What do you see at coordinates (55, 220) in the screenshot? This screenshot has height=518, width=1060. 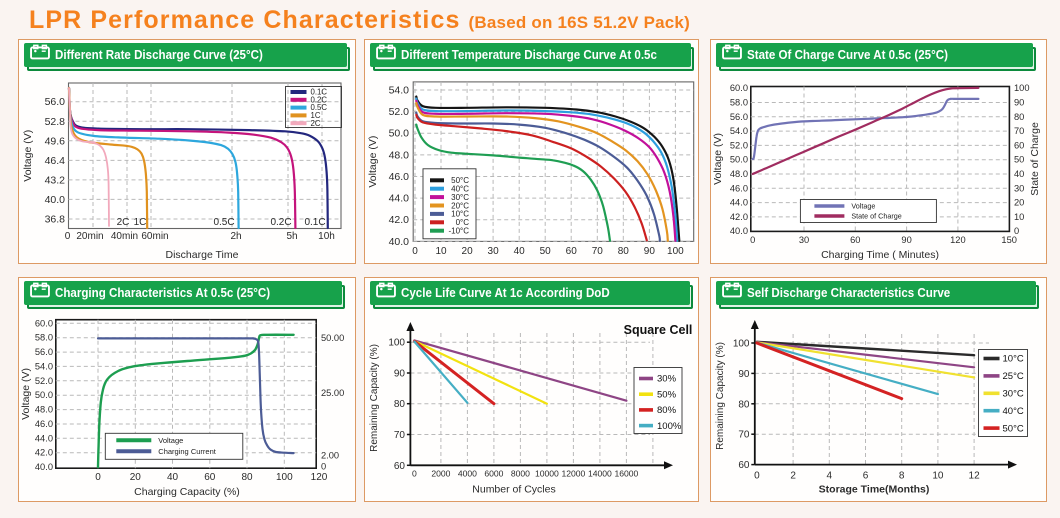 I see `svg-text: 36.8` at bounding box center [55, 220].